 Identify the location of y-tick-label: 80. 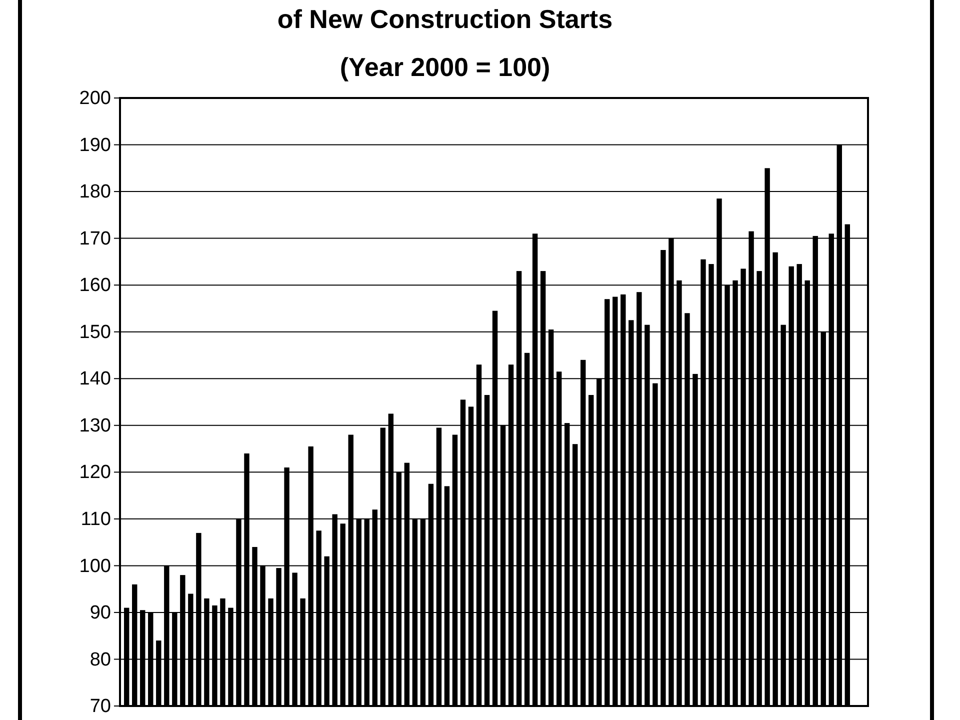
(100, 659).